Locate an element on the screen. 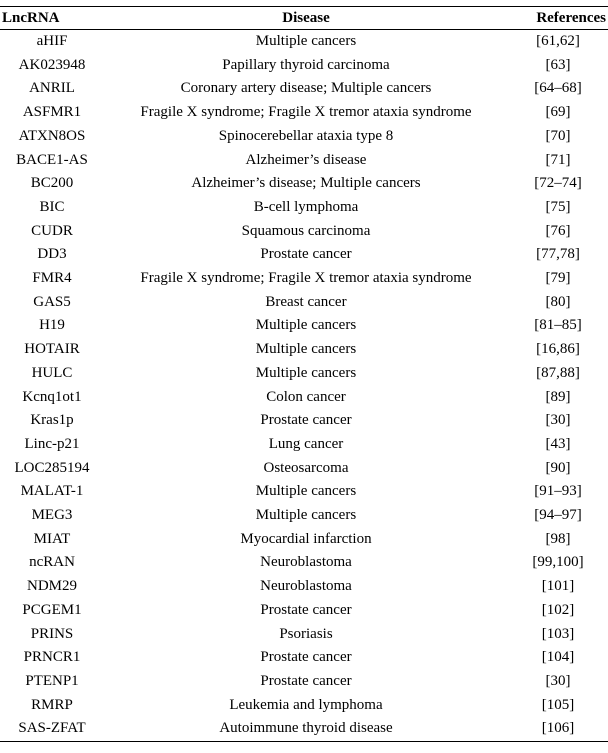  table-row: GAS5 Breast cancer [80] is located at coordinates (304, 303).